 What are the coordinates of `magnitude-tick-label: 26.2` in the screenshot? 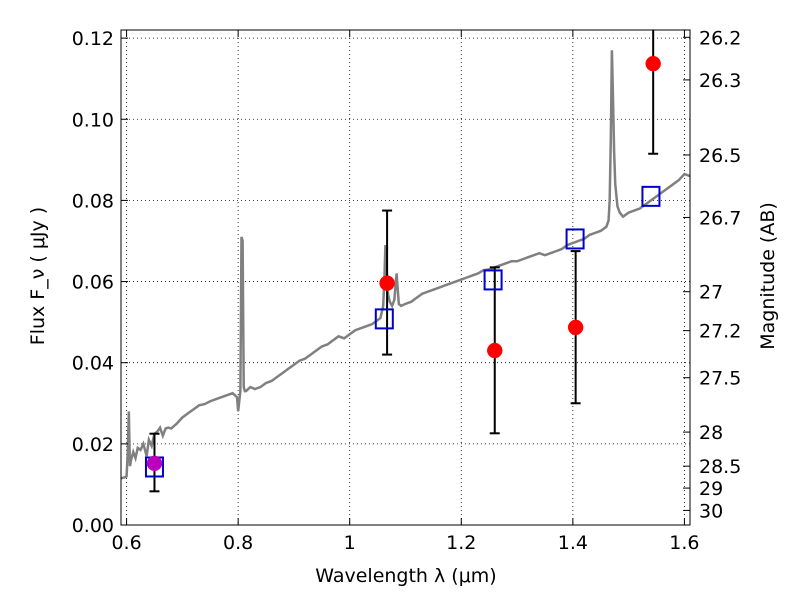 It's located at (720, 38).